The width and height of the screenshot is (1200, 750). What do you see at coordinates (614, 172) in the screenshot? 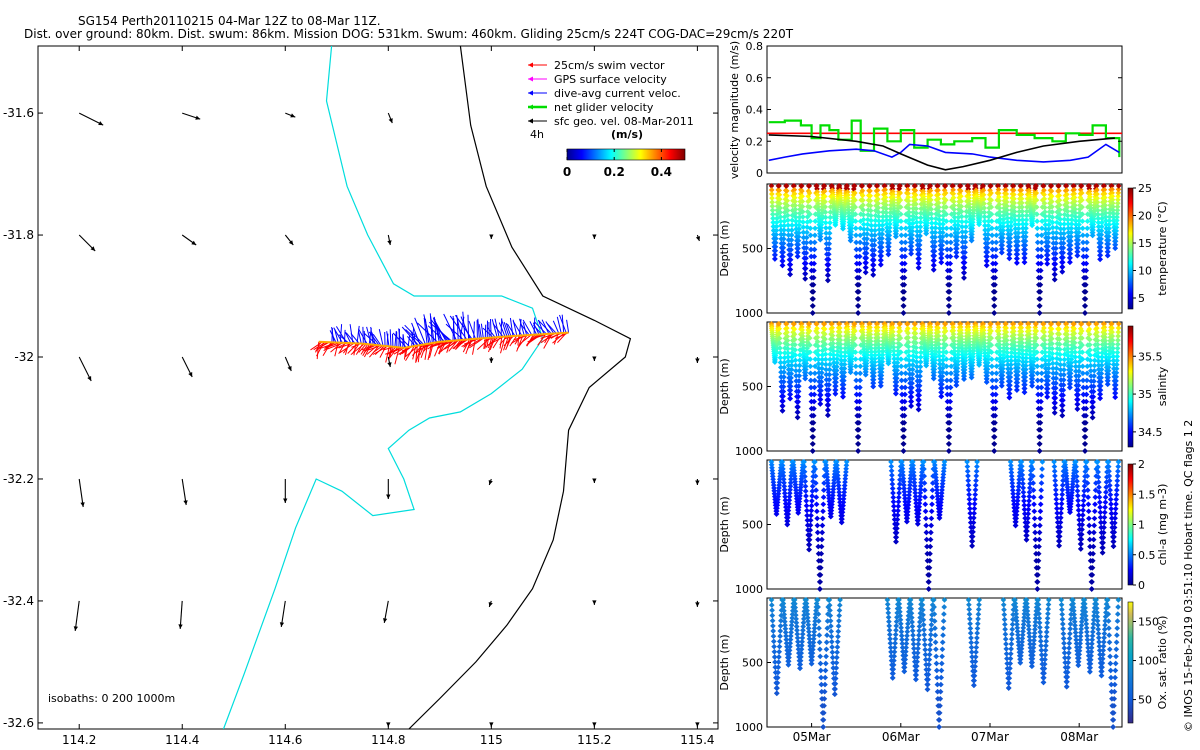
I see `colorbar-tick-label: 0.2` at bounding box center [614, 172].